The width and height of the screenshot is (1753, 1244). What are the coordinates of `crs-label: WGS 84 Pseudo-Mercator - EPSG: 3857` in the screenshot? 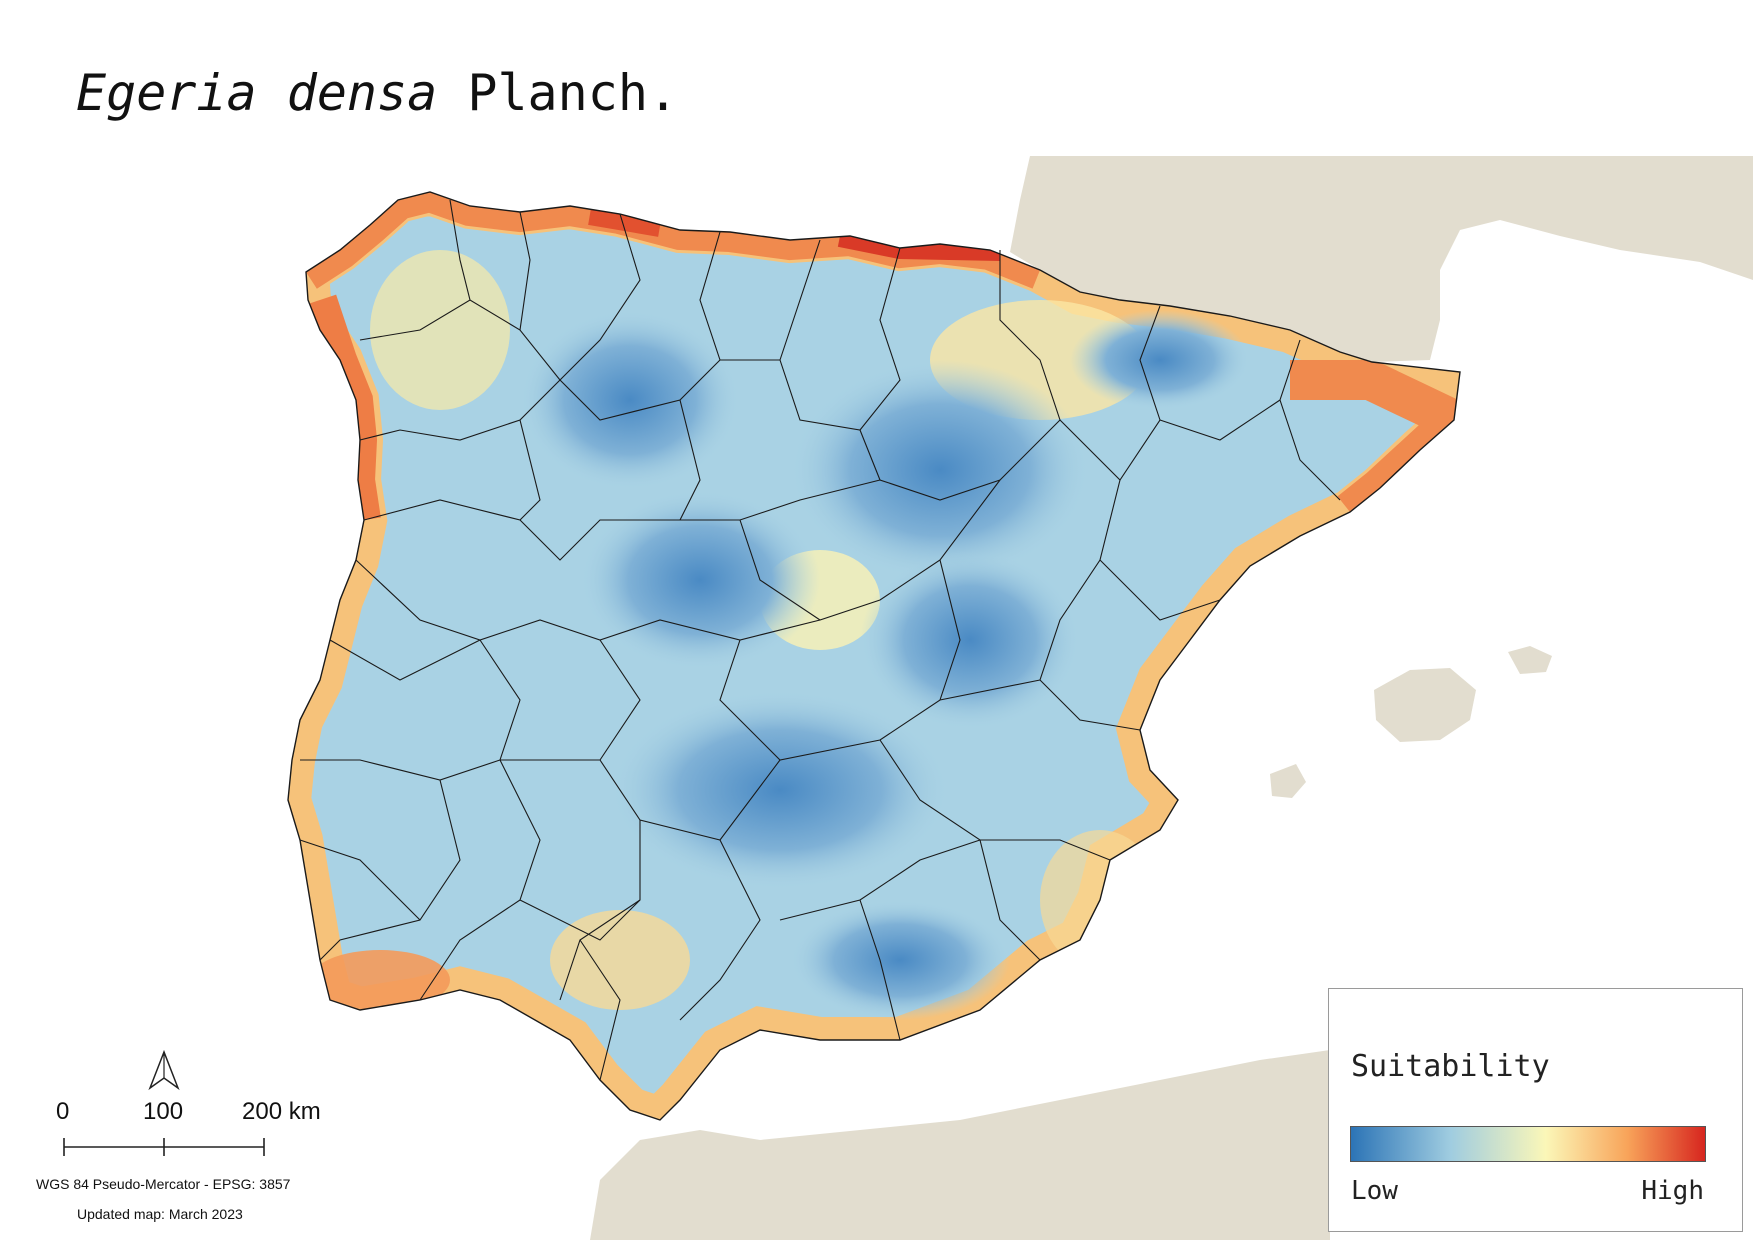 It's located at (163, 1184).